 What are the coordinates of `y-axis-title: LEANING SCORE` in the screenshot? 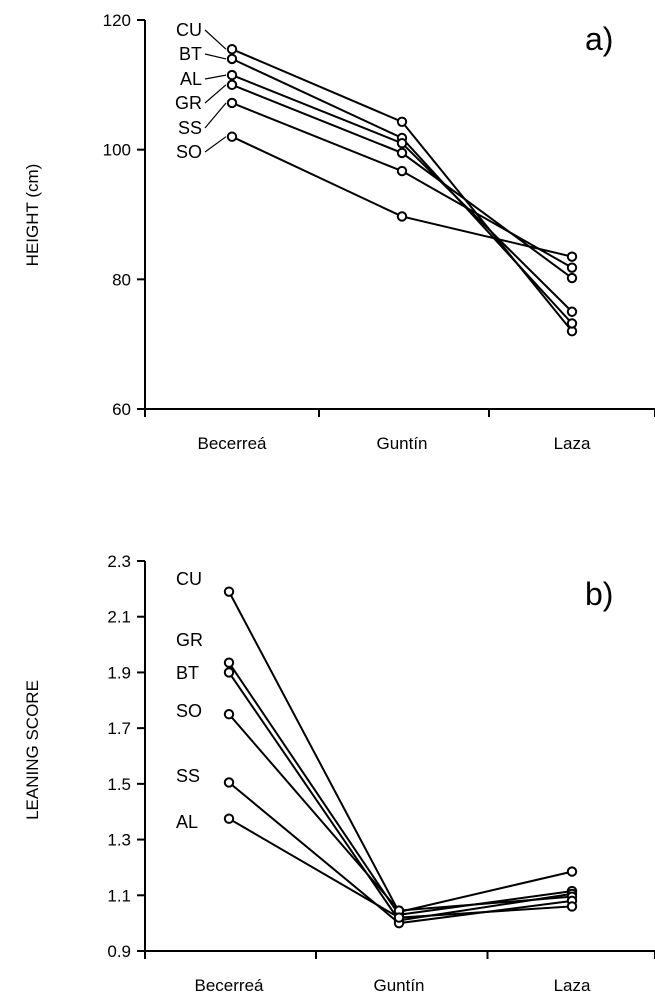 It's located at (32, 750).